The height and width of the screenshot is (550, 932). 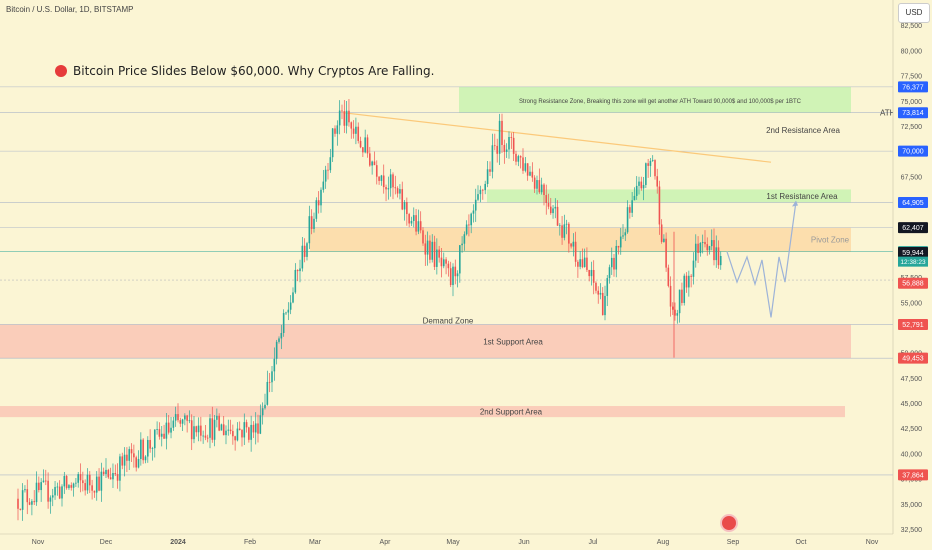 I want to click on y-tick-6: 47,500, so click(x=912, y=379).